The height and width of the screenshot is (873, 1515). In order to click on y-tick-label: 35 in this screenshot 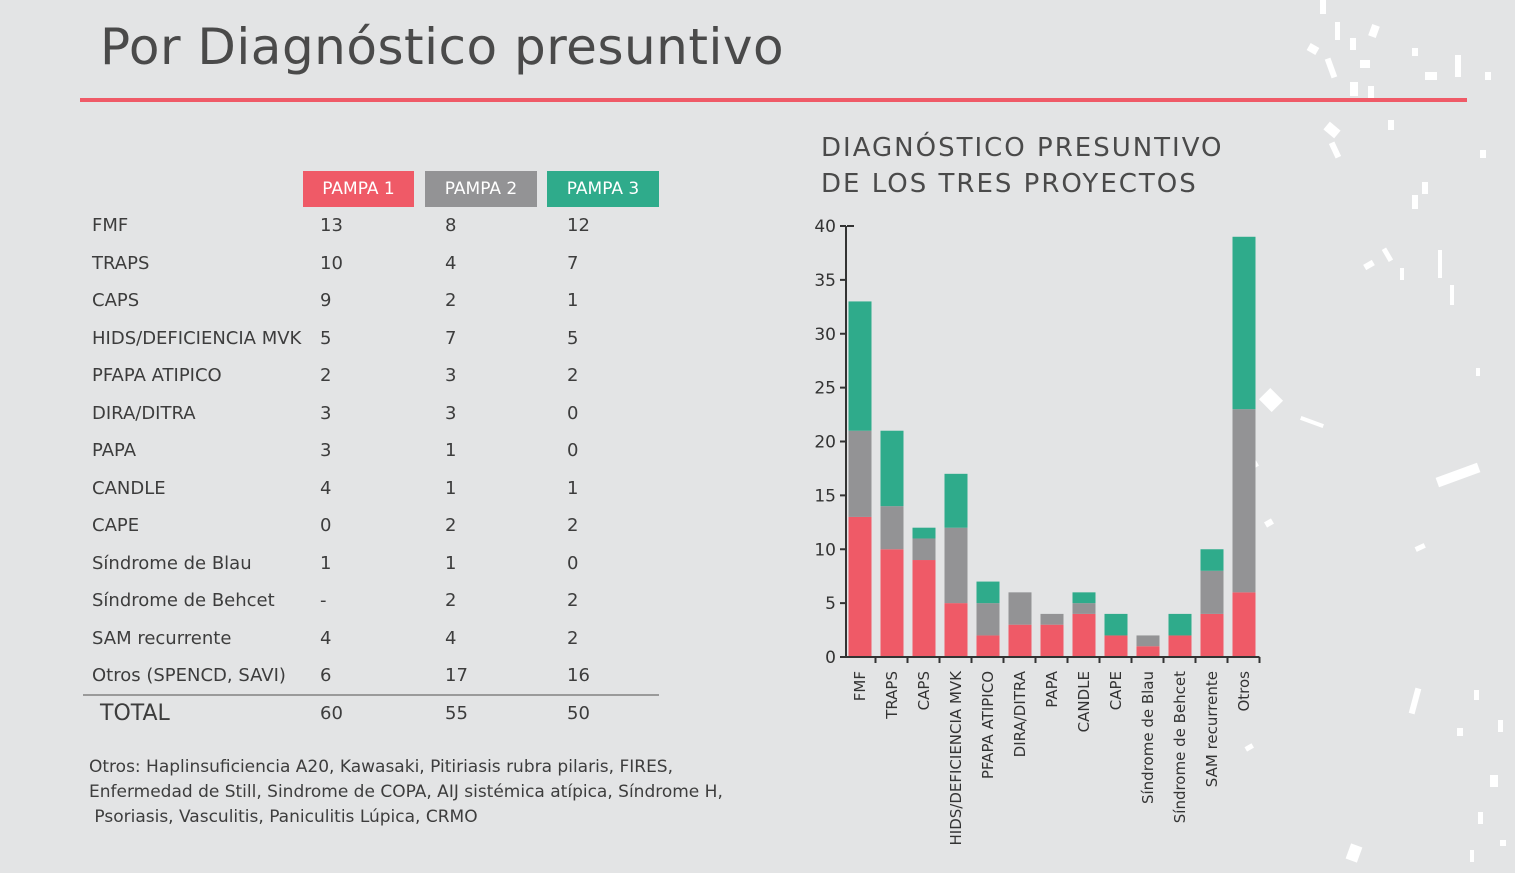, I will do `click(825, 281)`.